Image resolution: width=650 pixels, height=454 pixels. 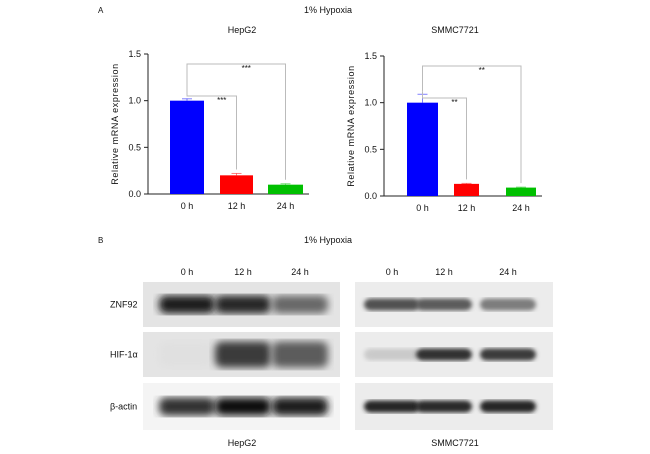 I want to click on chart-title: SMMC7721, so click(x=455, y=30).